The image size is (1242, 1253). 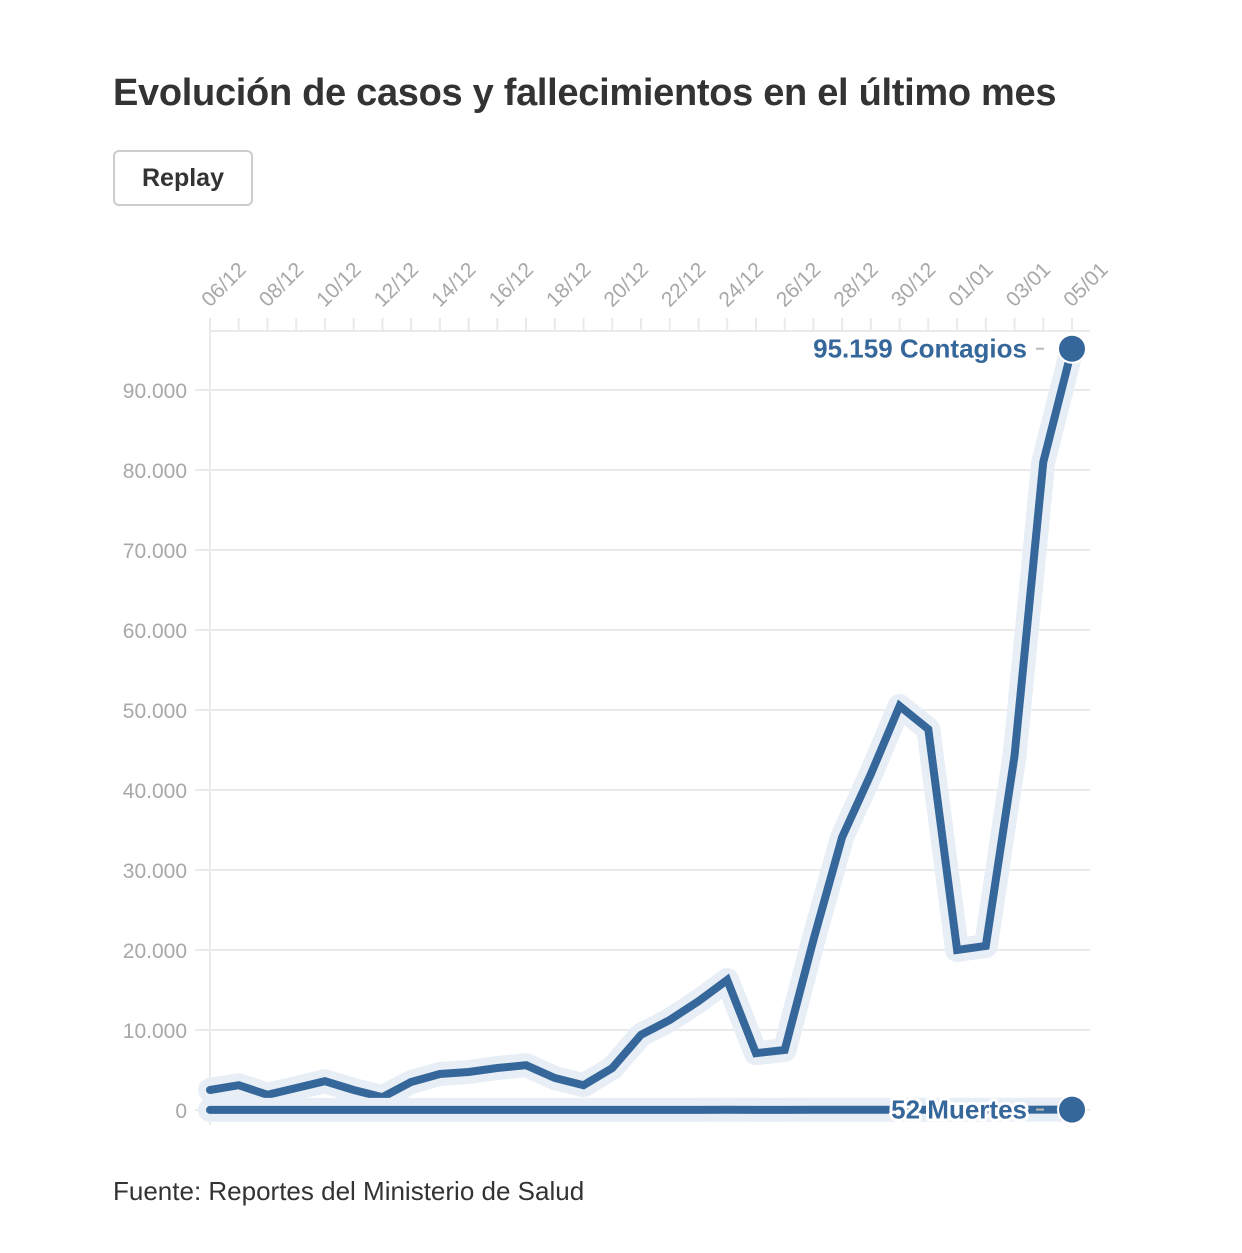 I want to click on source-note: Fuente: Reportes del Ministerio de Salud, so click(x=349, y=1191).